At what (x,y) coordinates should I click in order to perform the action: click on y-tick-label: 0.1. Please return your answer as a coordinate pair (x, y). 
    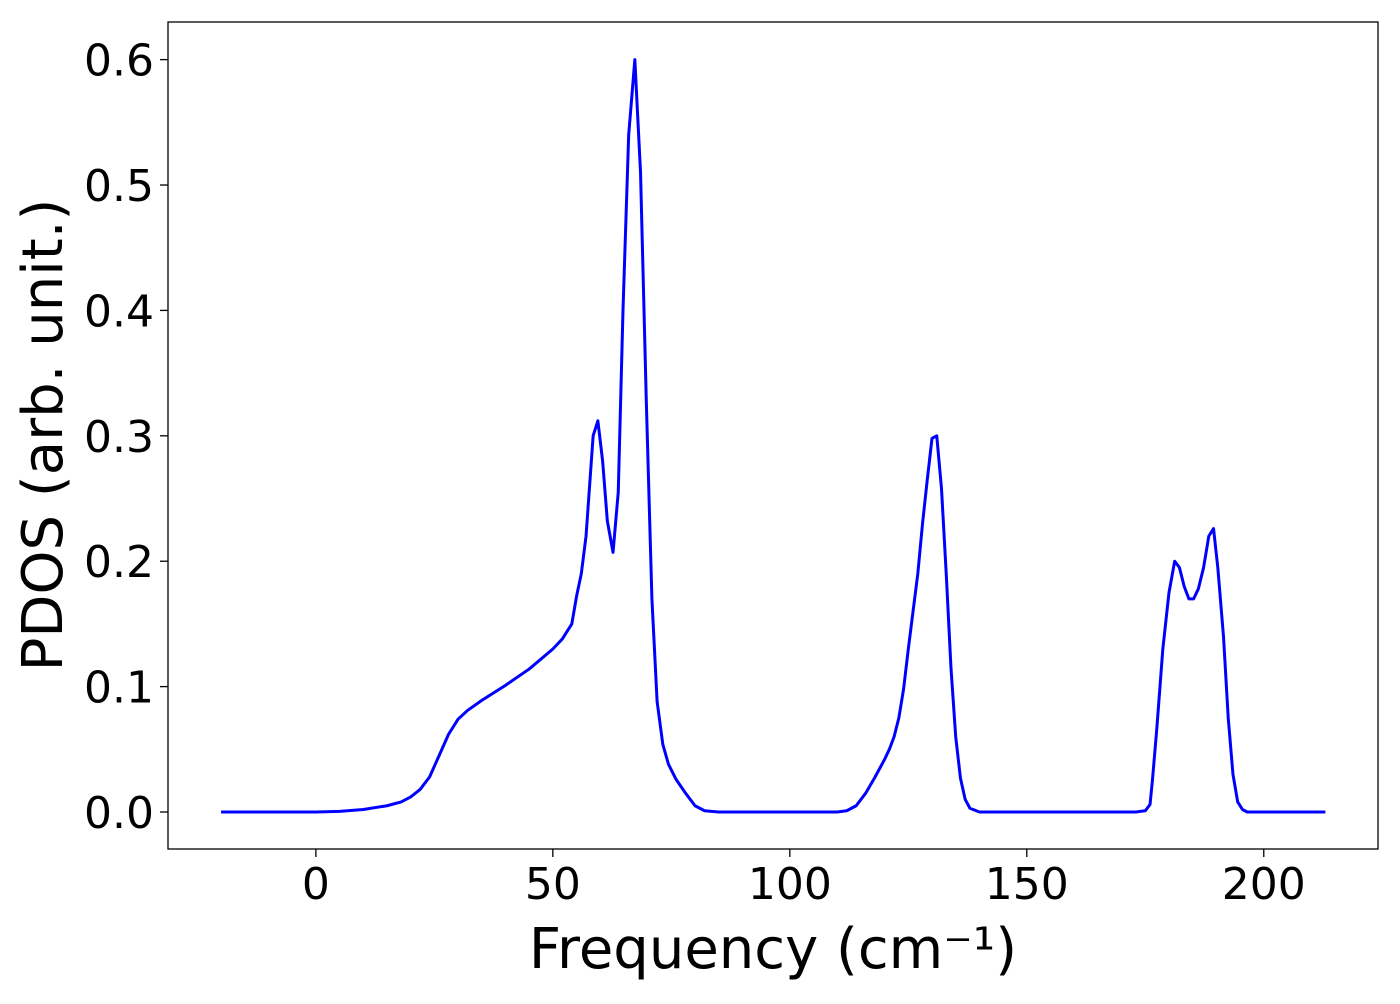
    Looking at the image, I should click on (119, 688).